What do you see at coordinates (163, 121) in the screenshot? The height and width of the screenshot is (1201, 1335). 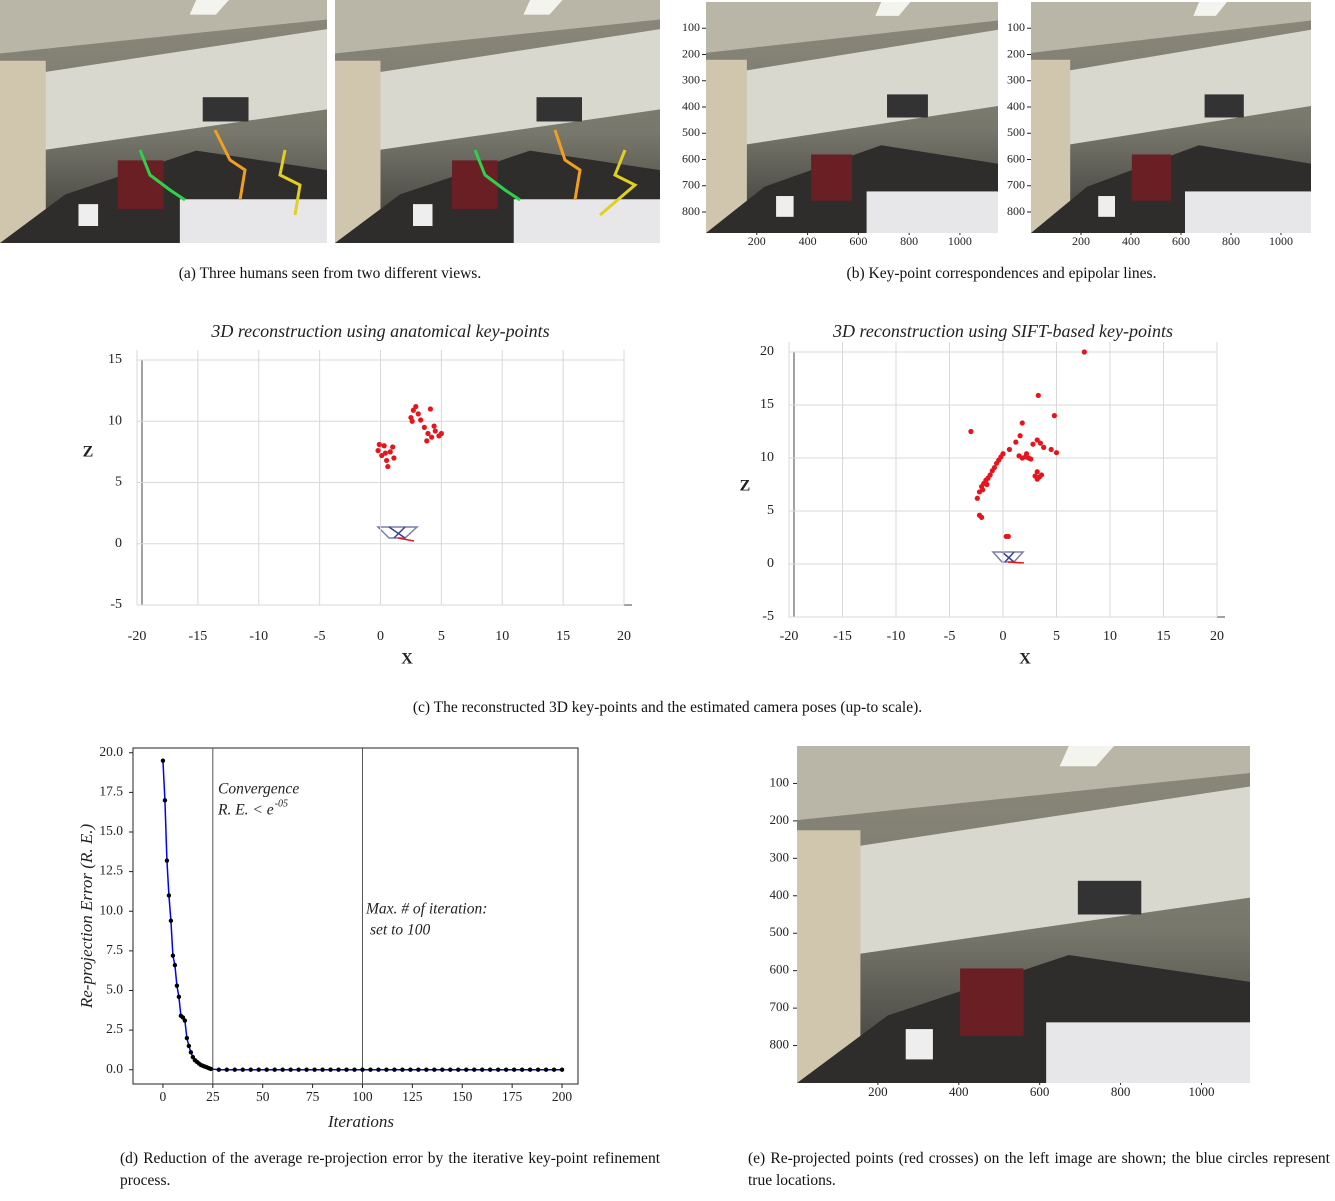 I see `photo-left-view` at bounding box center [163, 121].